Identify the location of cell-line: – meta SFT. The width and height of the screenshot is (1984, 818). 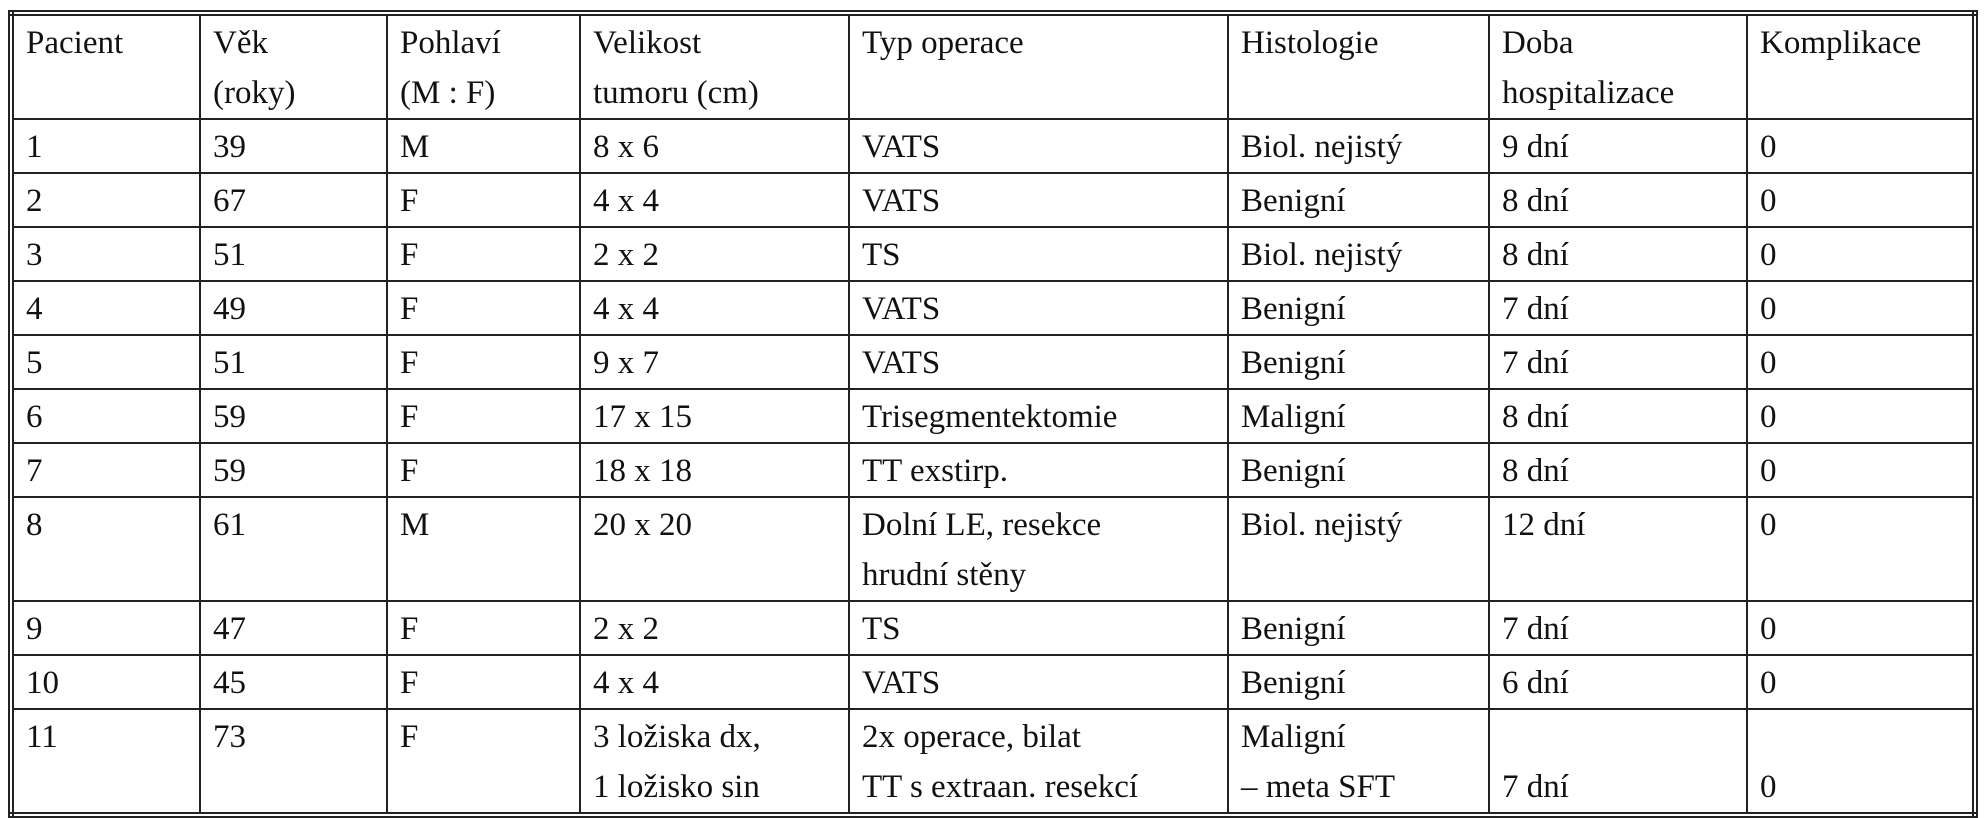
(1318, 787).